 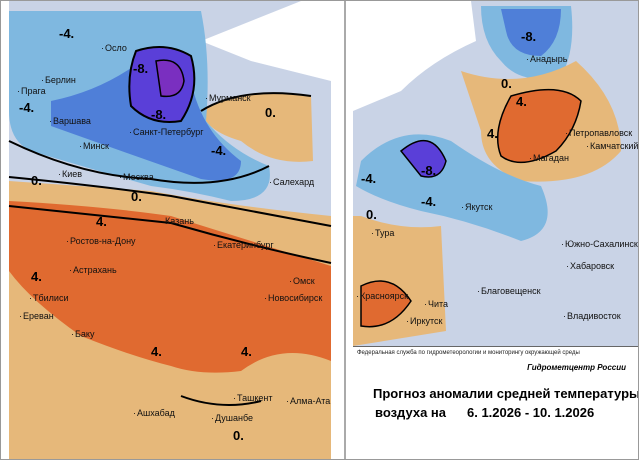 What do you see at coordinates (549, 158) in the screenshot?
I see `city-label: Магадан` at bounding box center [549, 158].